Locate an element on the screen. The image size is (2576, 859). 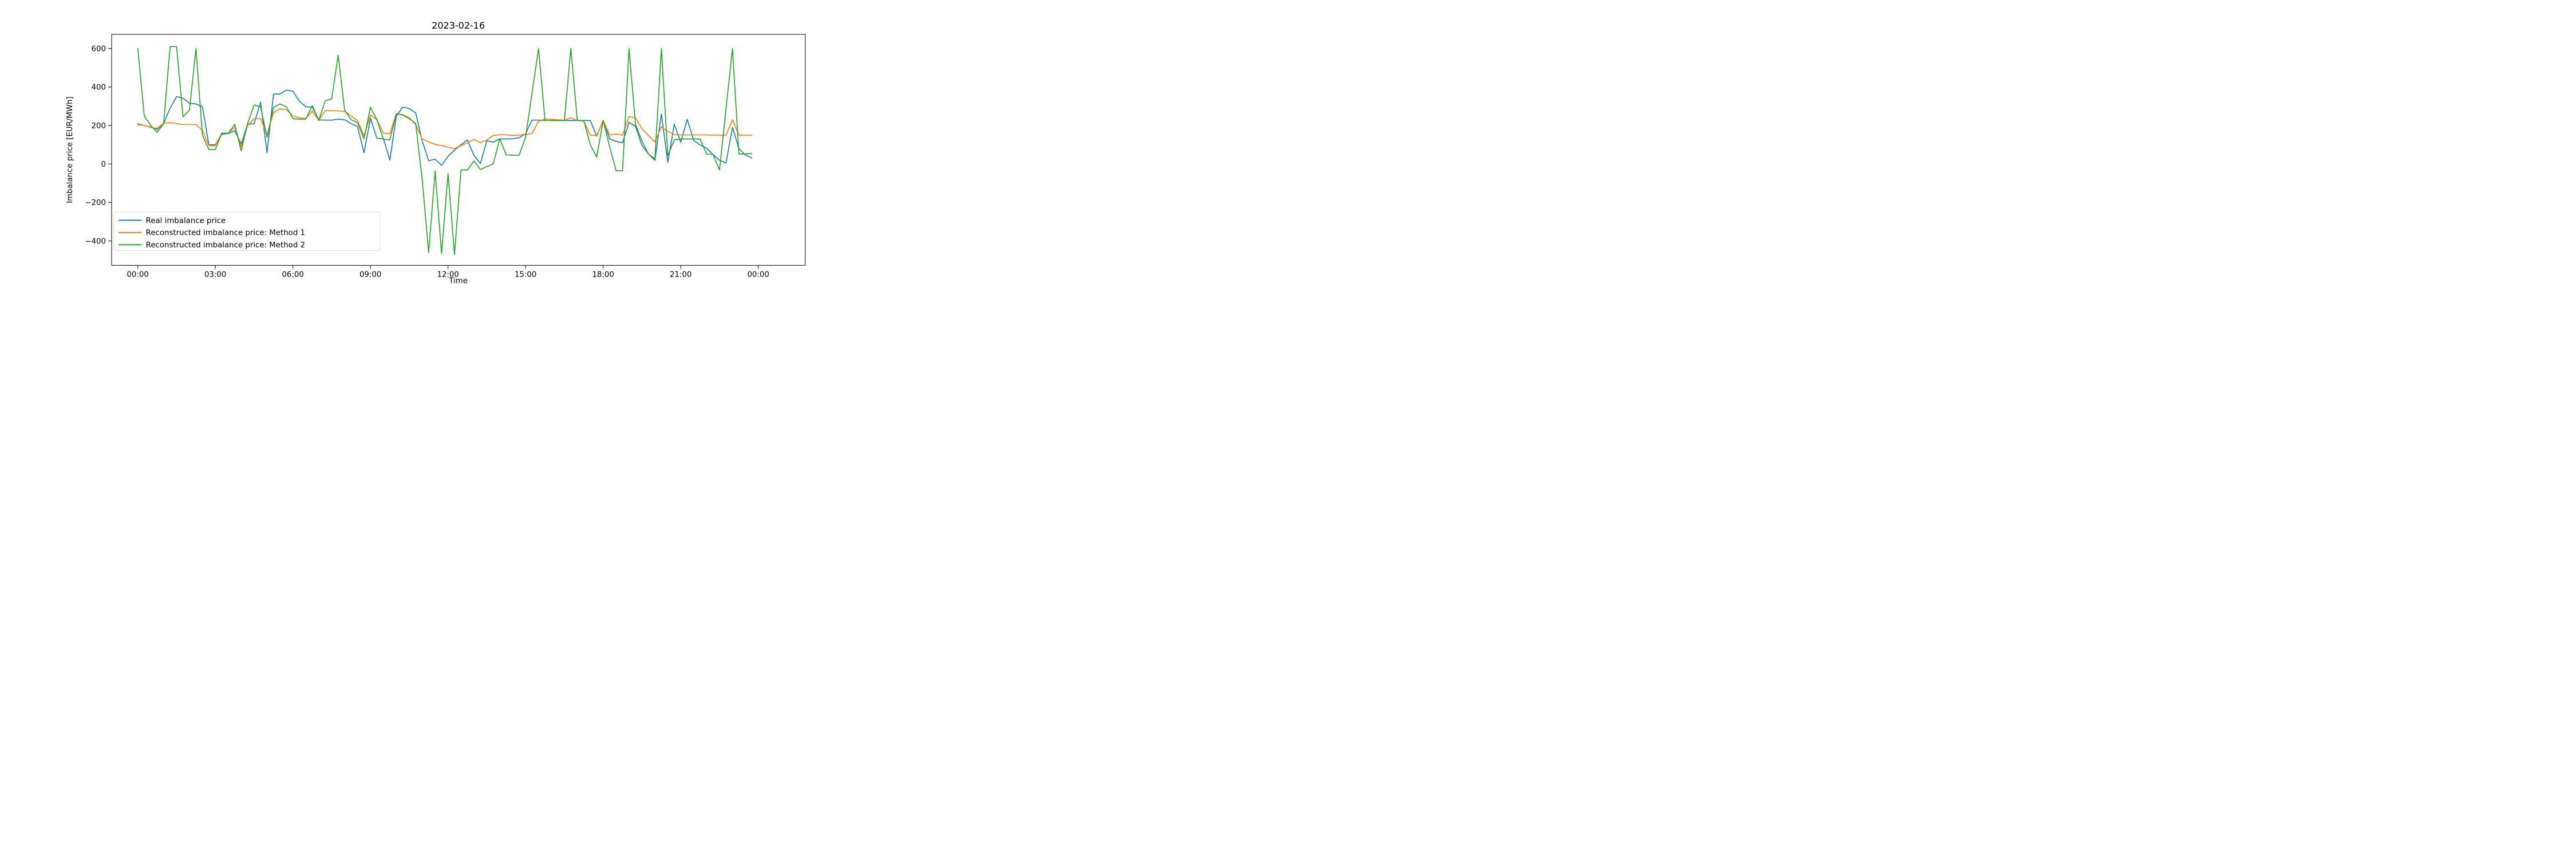
chart-line-real-imbalance-price is located at coordinates (445, 127).